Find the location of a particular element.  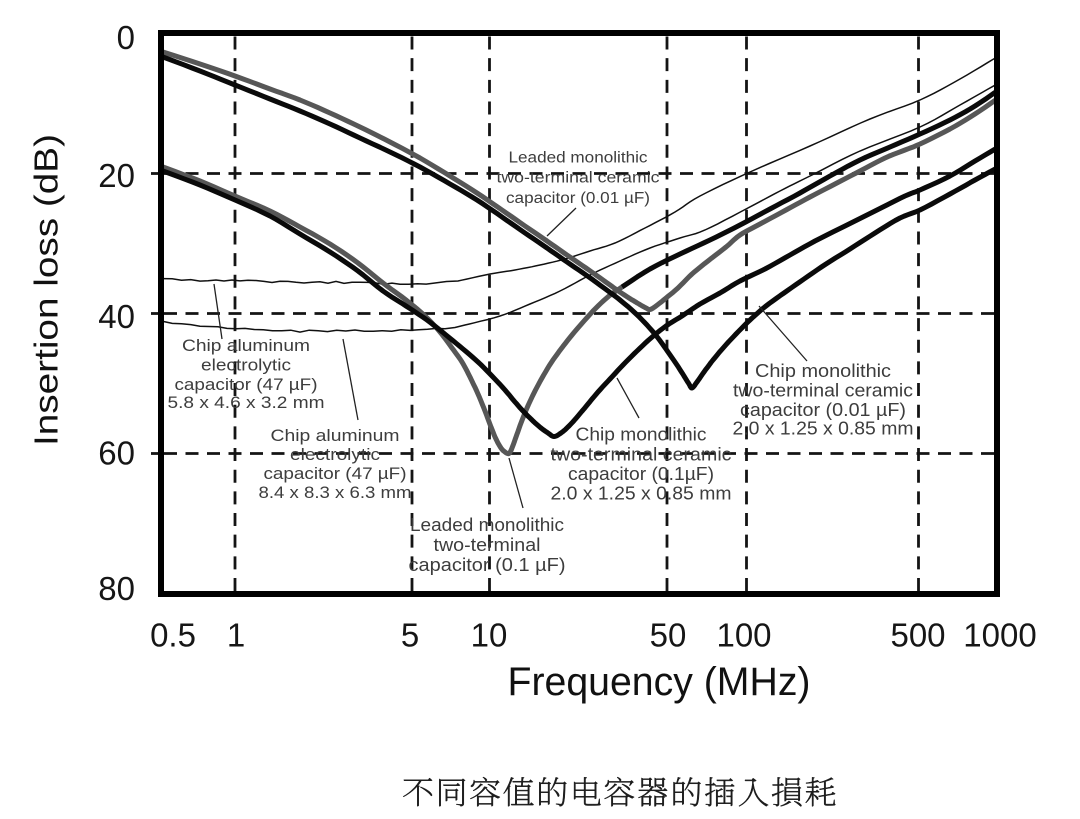

svg-text: 500 is located at coordinates (917, 634).